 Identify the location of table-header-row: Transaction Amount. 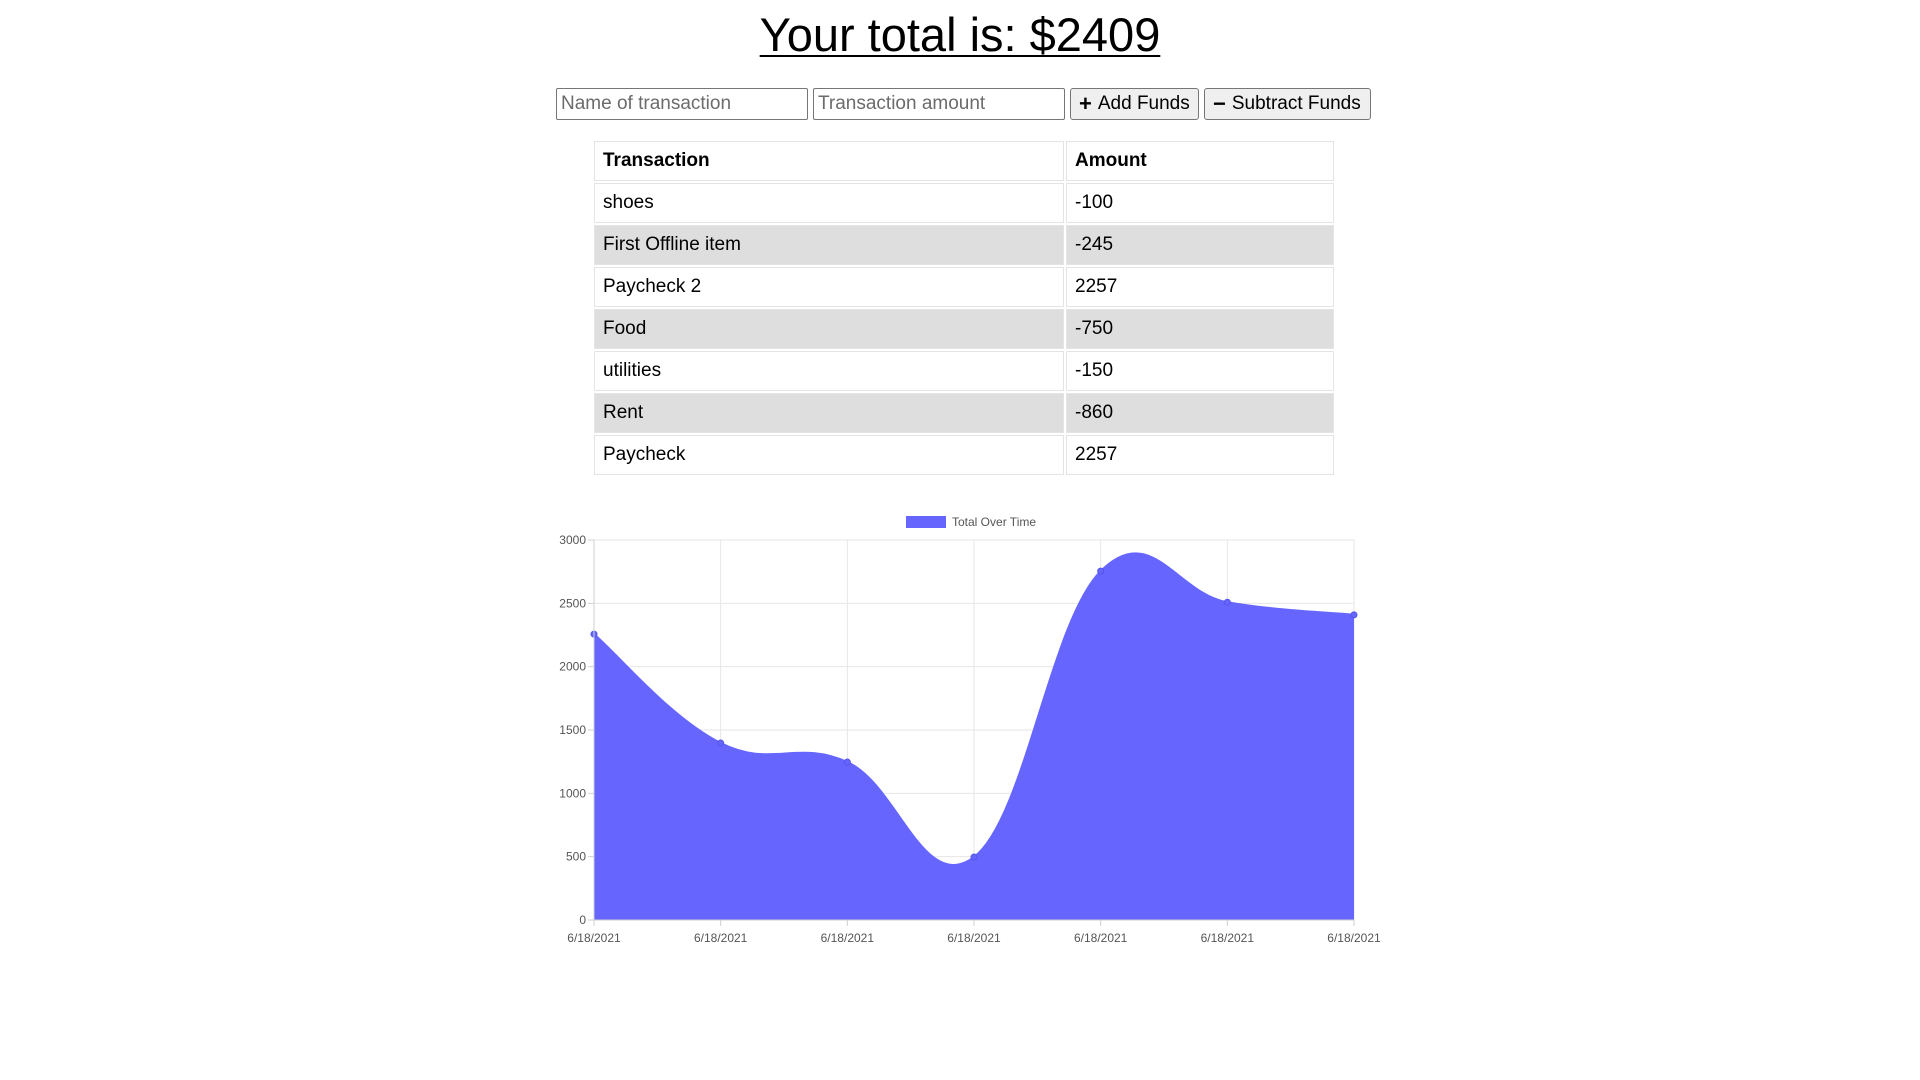
(964, 161).